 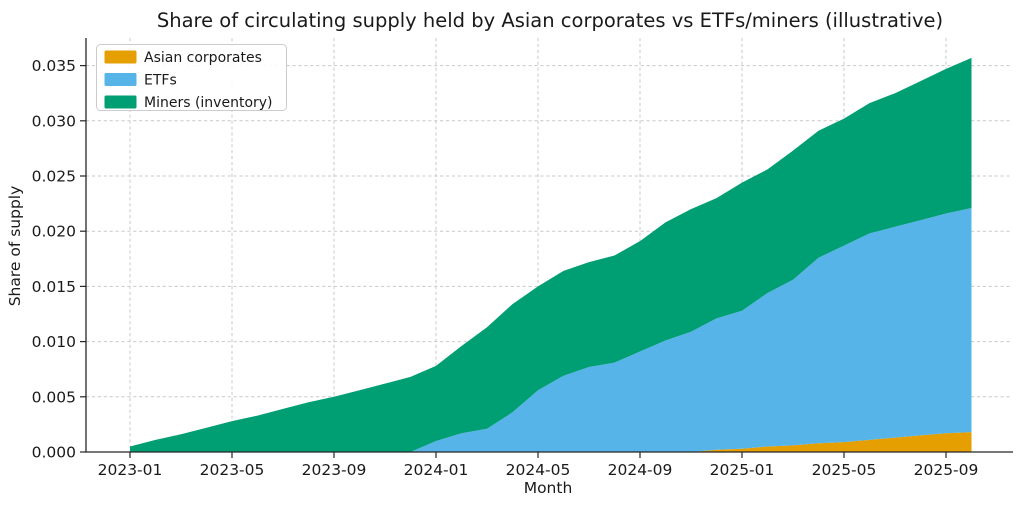 What do you see at coordinates (160, 81) in the screenshot?
I see `legend-label-etfs: ETFs` at bounding box center [160, 81].